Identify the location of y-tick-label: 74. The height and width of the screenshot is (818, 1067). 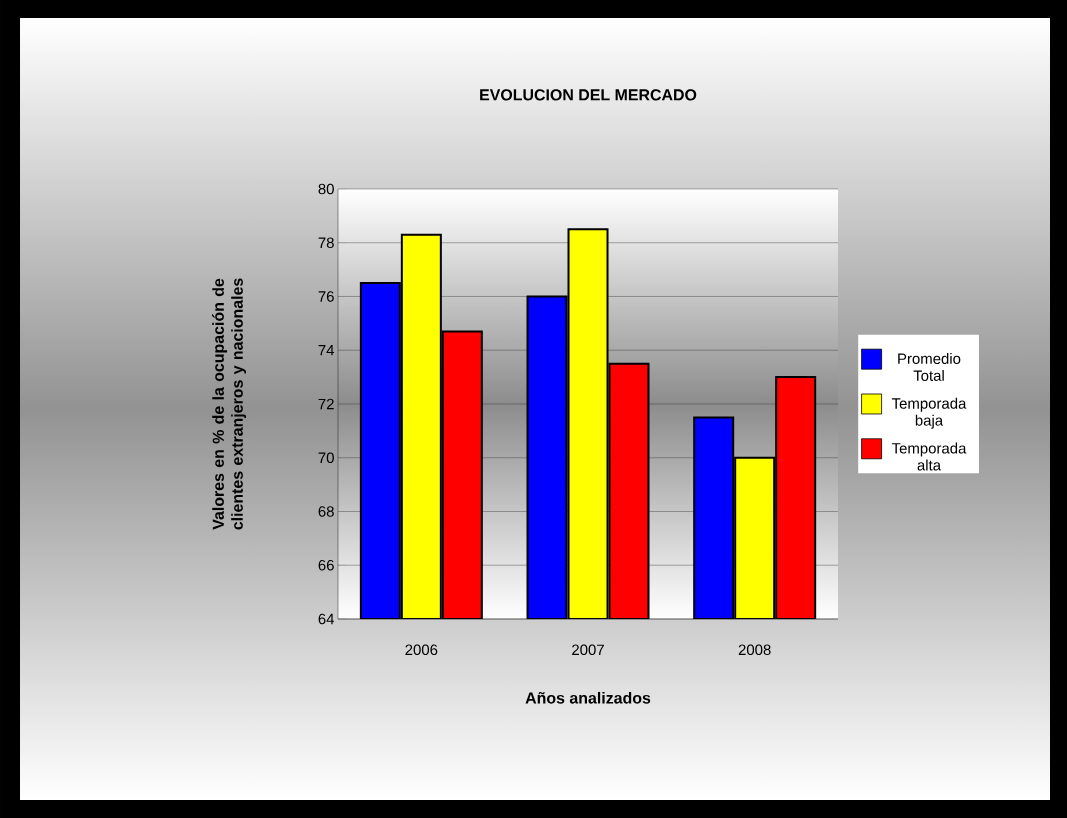
(326, 350).